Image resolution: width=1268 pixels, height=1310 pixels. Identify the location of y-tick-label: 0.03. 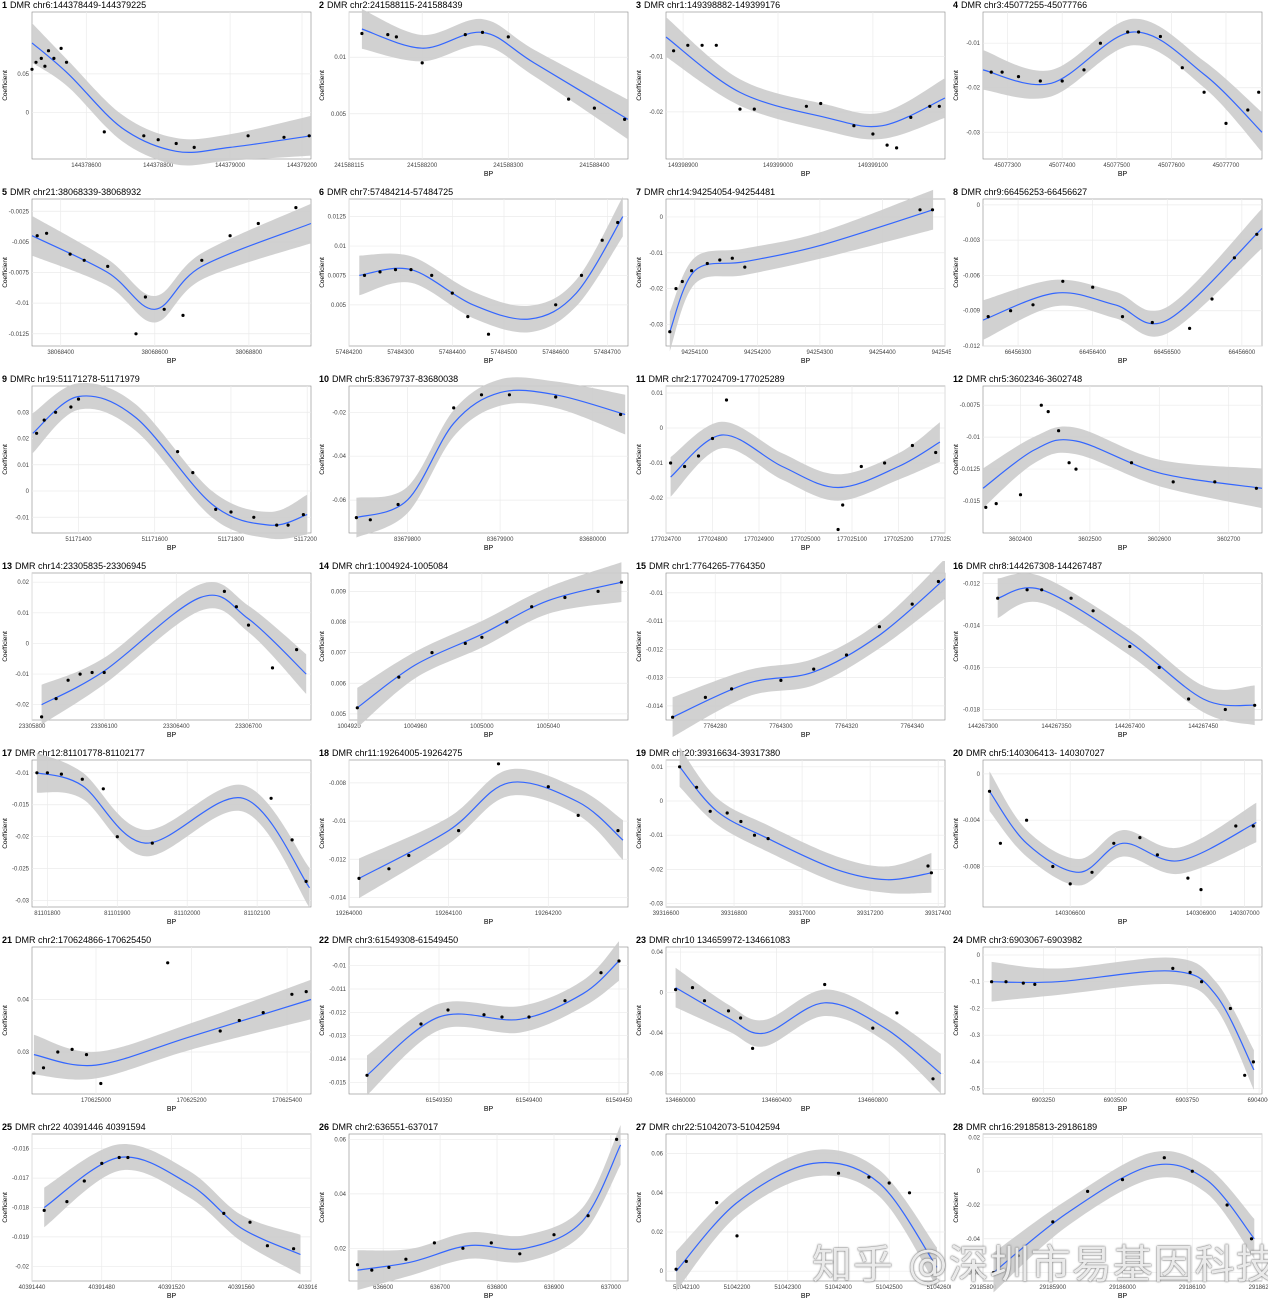
(23, 1053).